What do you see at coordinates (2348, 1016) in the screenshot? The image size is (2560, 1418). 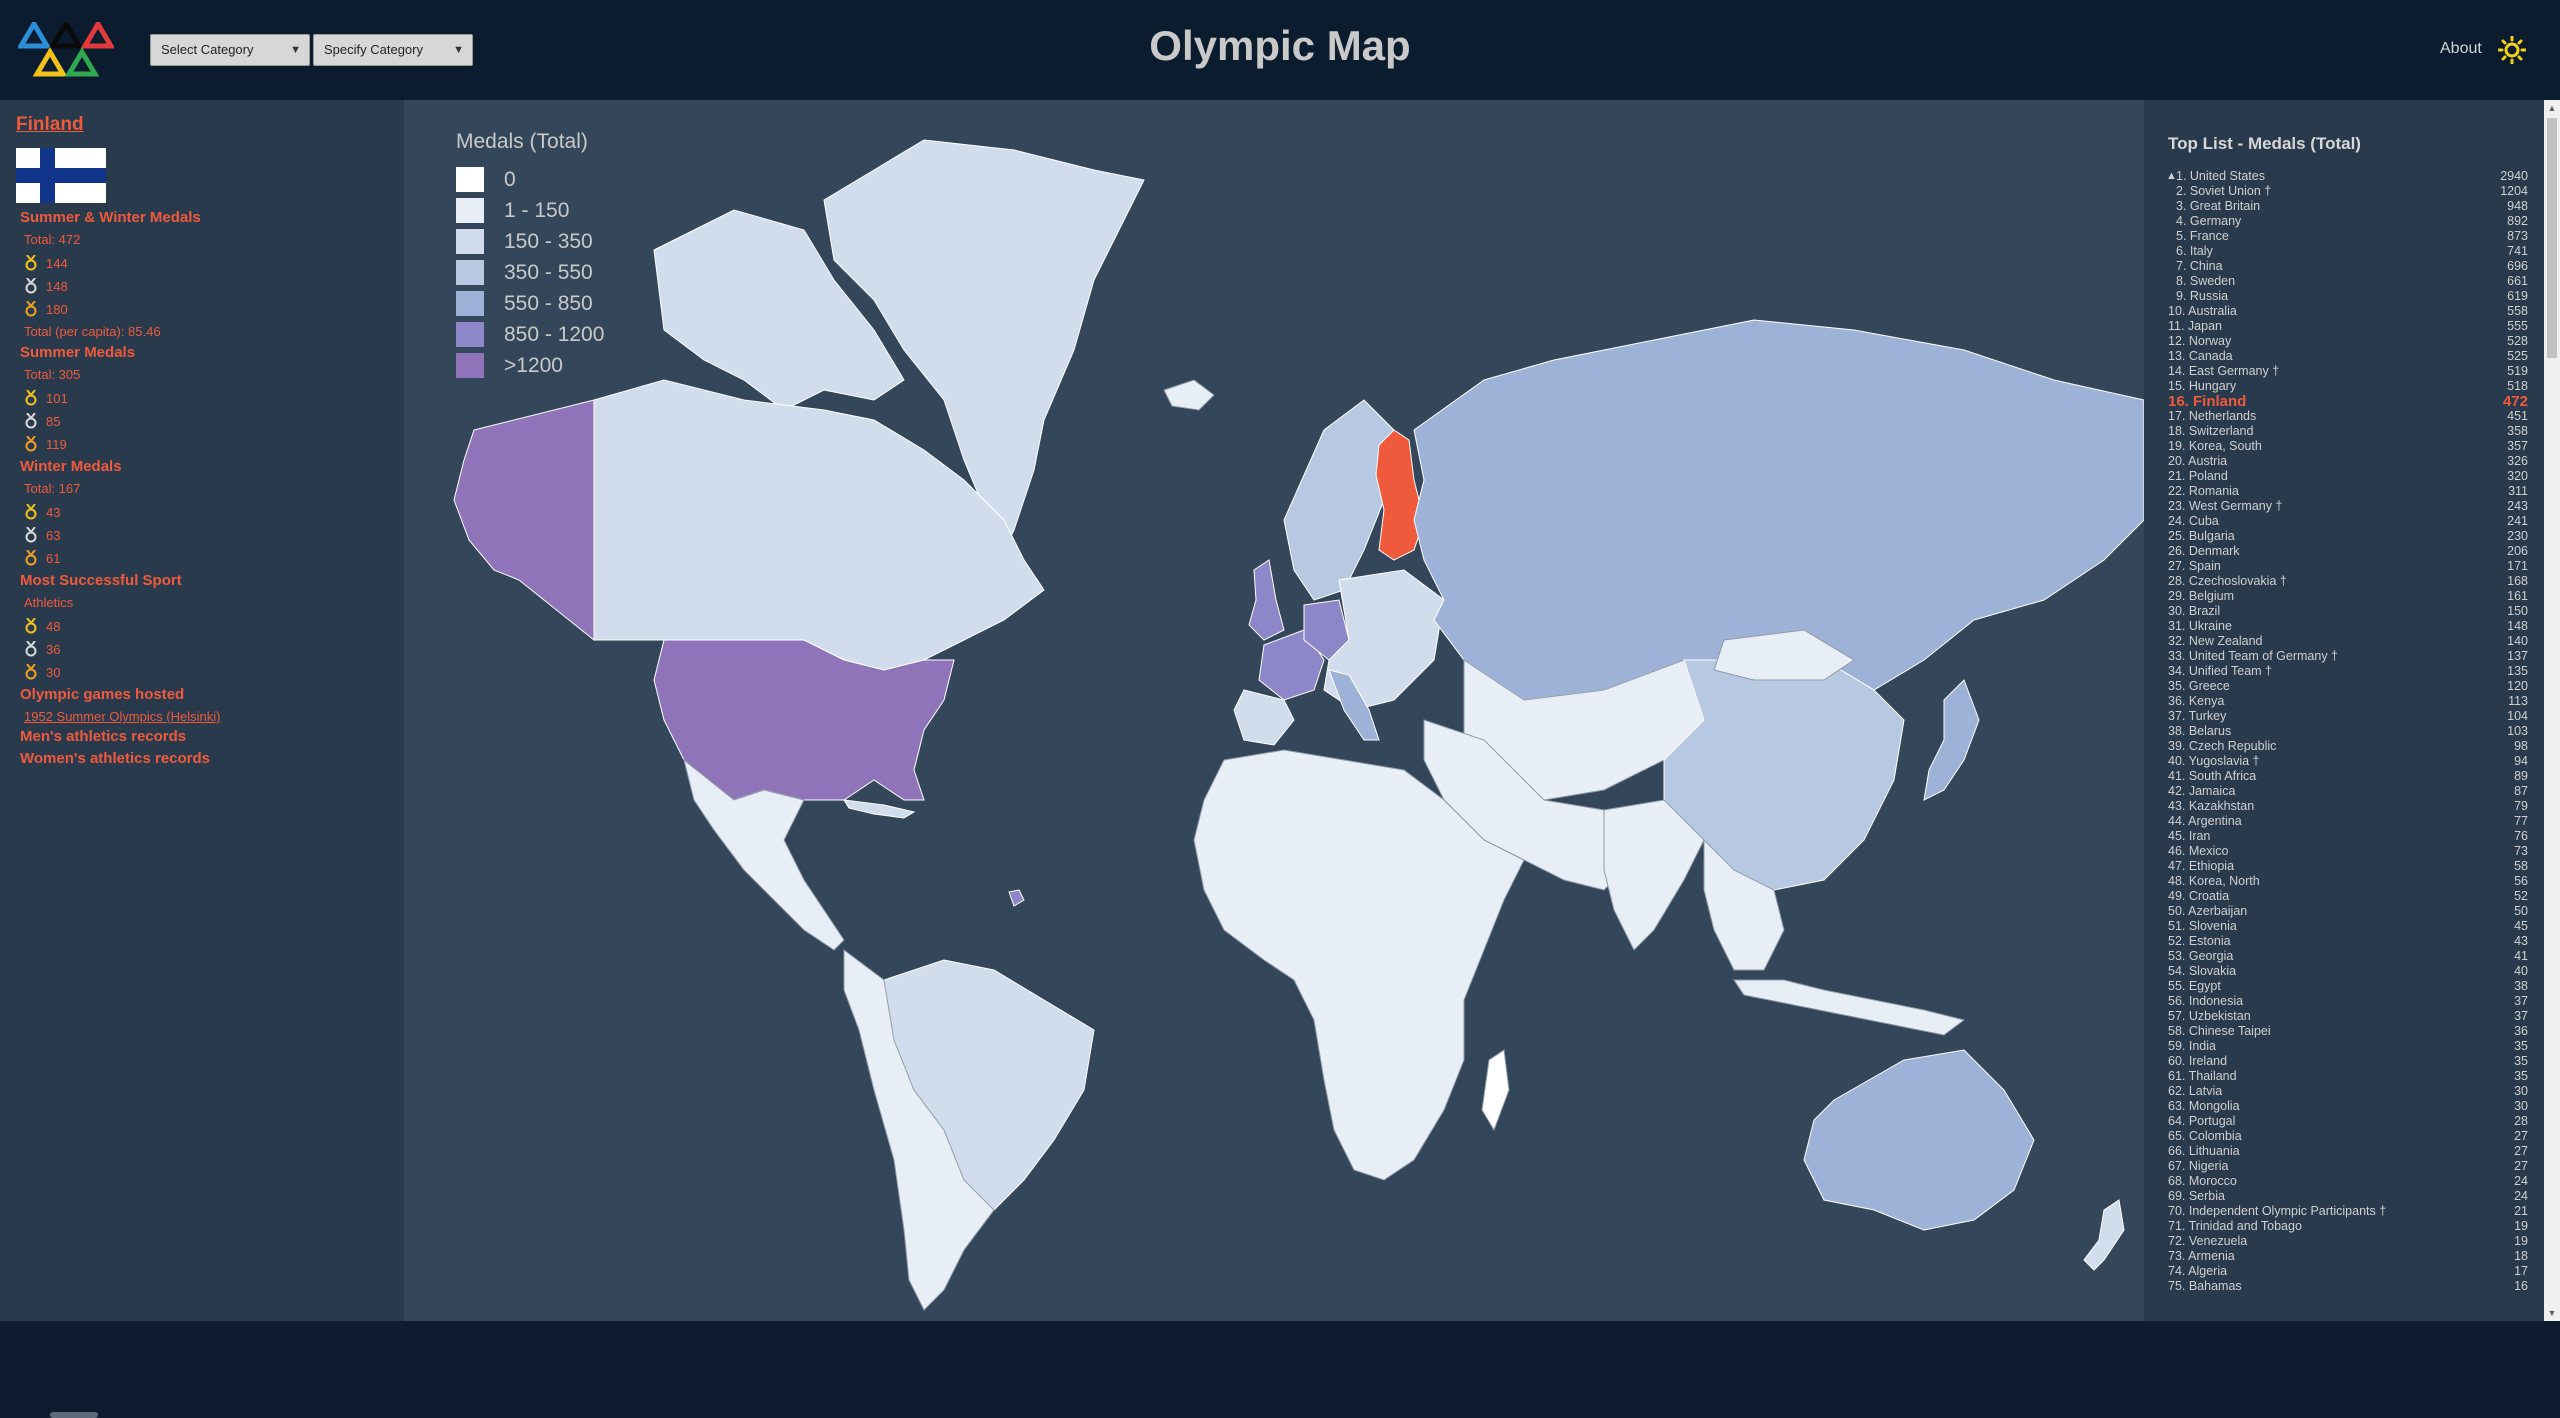 I see `top-list-row: 57. Uzbekistan 37` at bounding box center [2348, 1016].